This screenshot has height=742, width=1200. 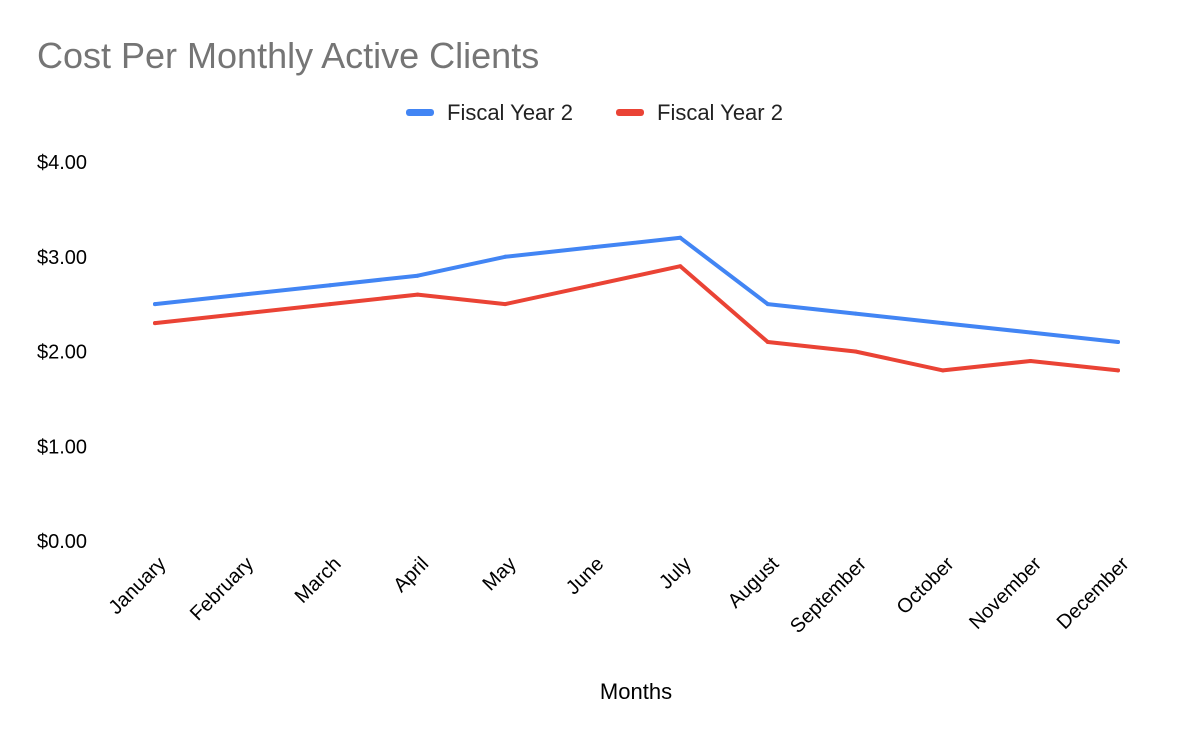 What do you see at coordinates (594, 112) in the screenshot?
I see `legend: Fiscal Year 2 Fiscal Year 2` at bounding box center [594, 112].